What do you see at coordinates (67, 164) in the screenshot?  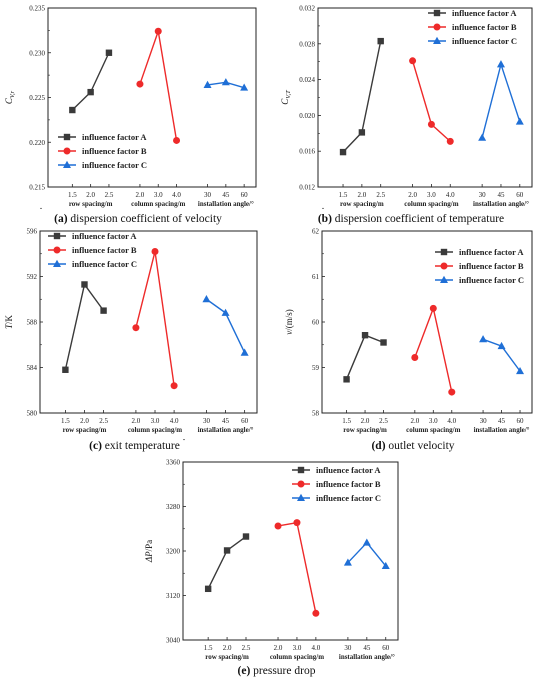 I see `legend-marker-triangle` at bounding box center [67, 164].